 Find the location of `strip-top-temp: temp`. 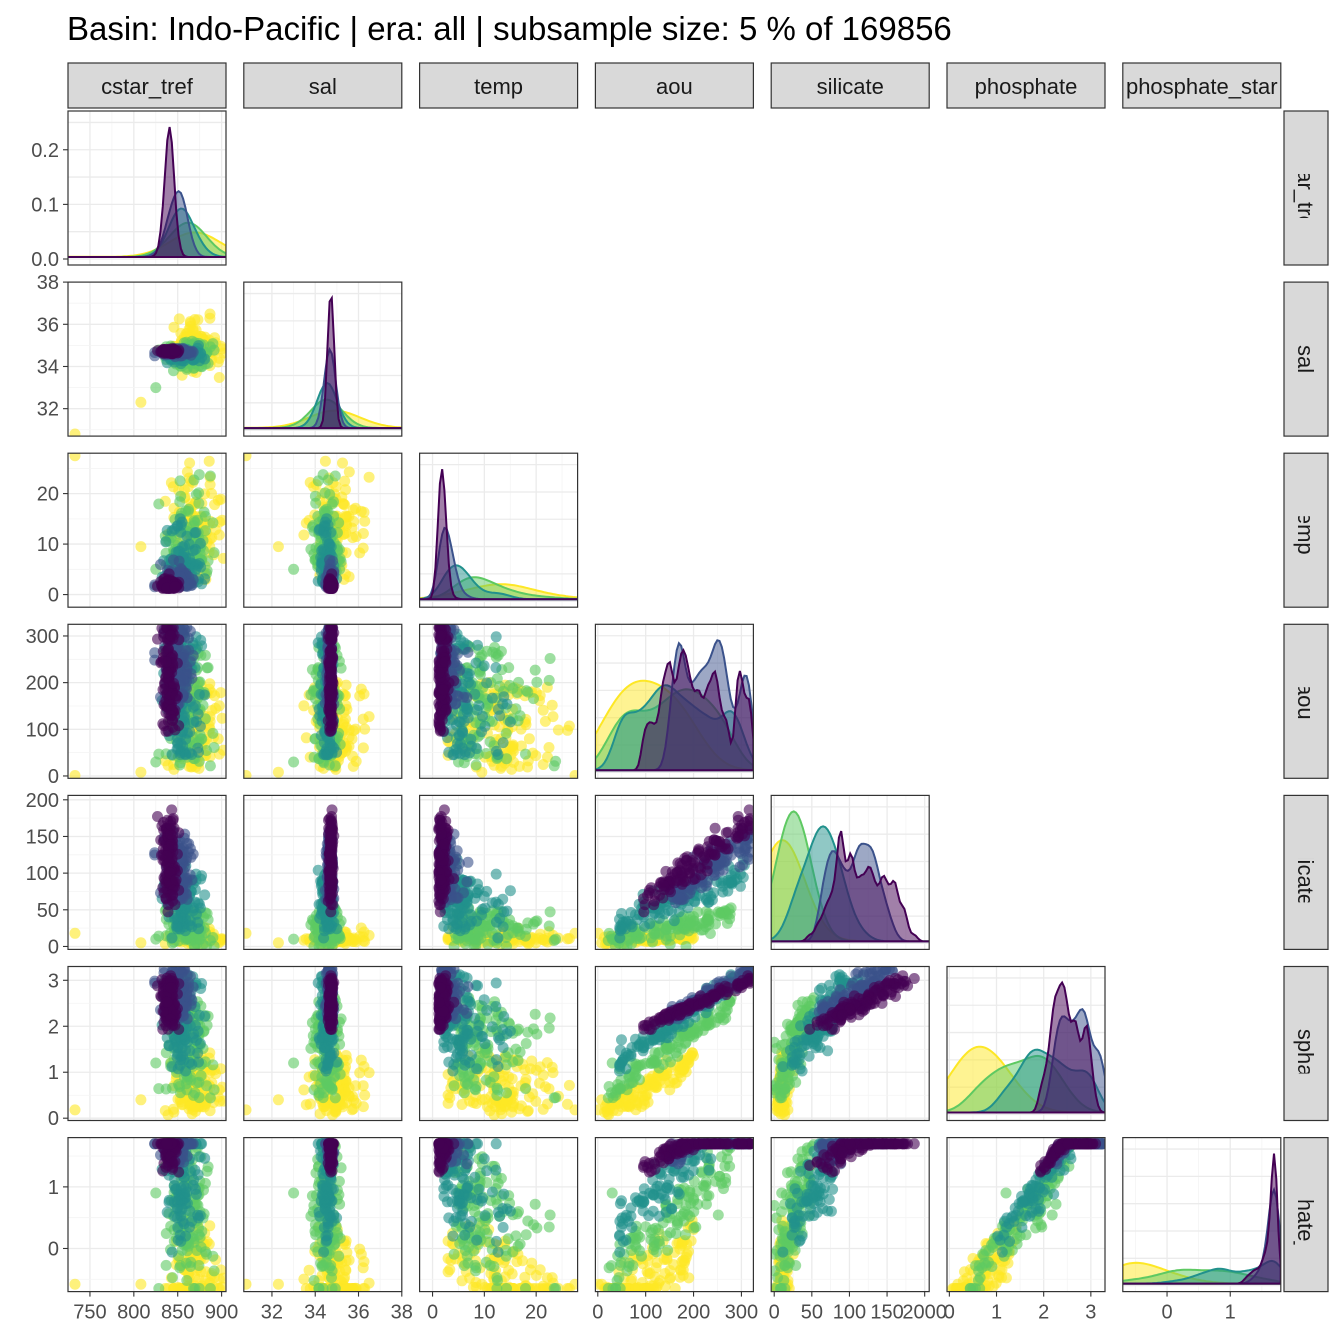

strip-top-temp: temp is located at coordinates (499, 85).